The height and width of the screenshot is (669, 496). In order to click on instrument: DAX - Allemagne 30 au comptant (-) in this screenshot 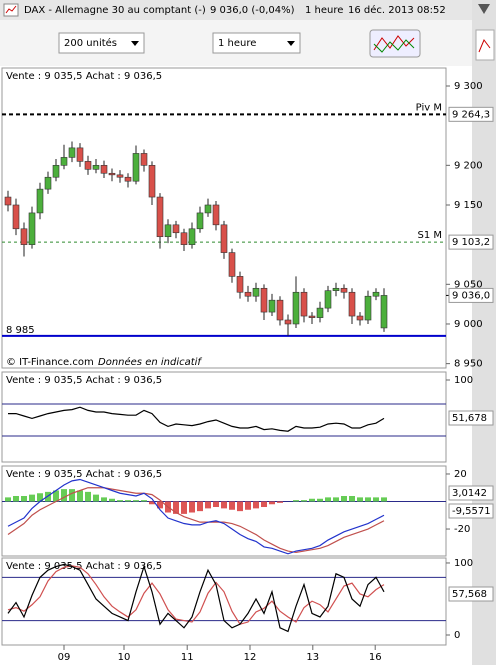, I will do `click(115, 10)`.